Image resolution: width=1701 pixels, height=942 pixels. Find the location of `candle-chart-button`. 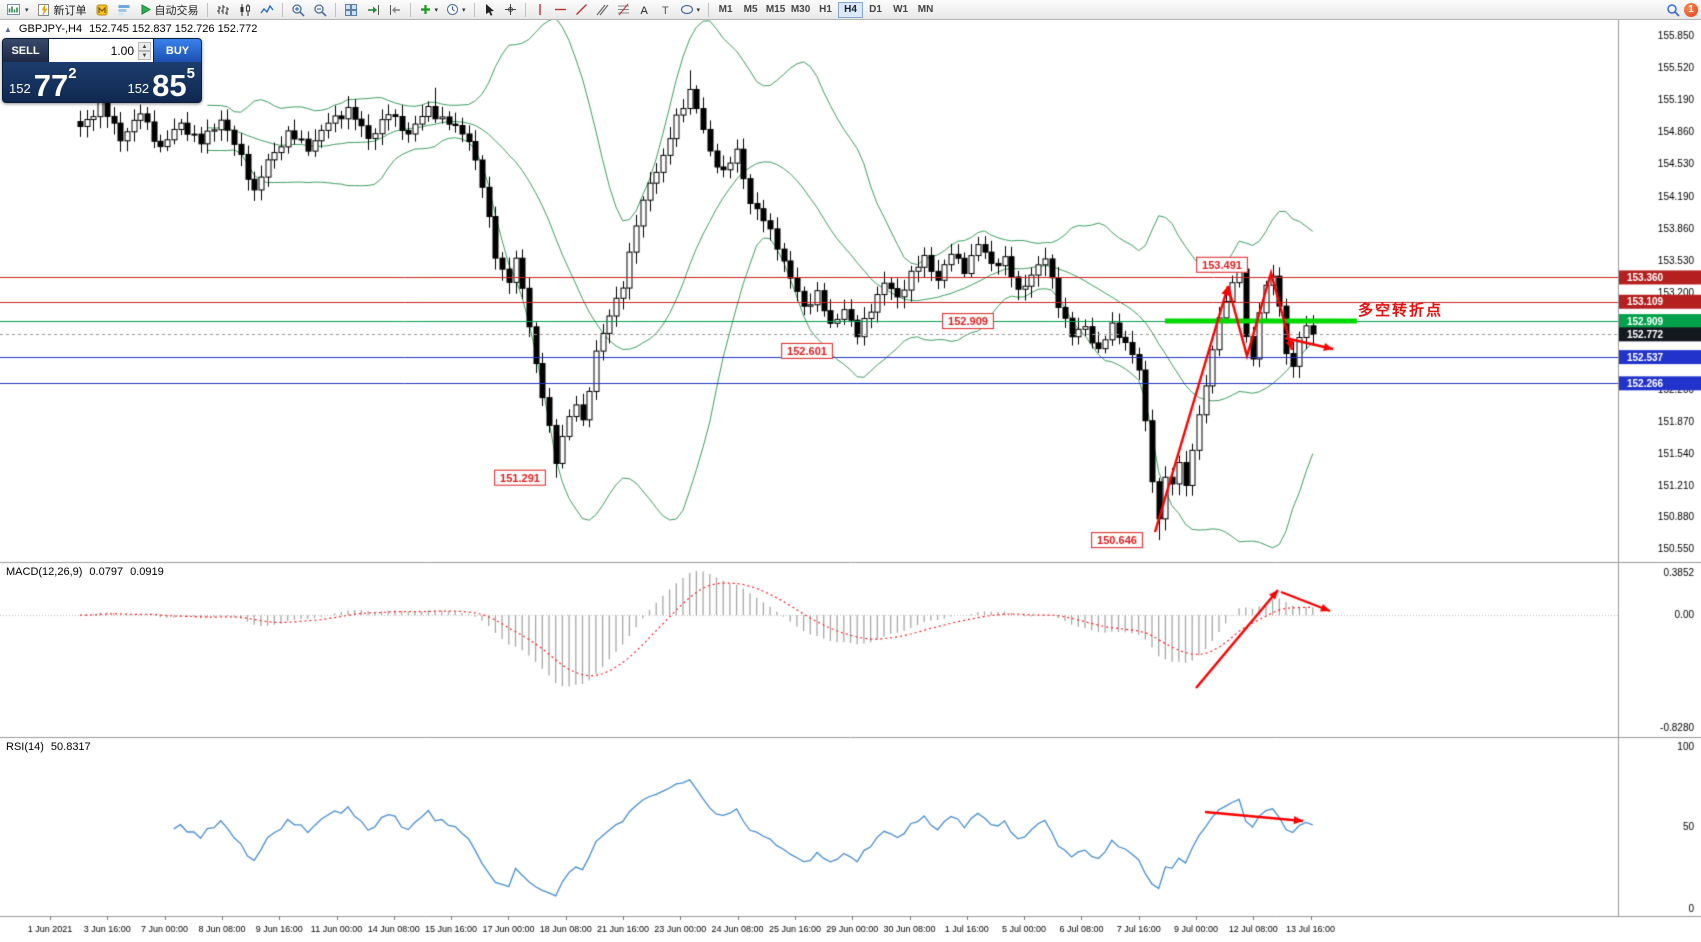

candle-chart-button is located at coordinates (245, 10).